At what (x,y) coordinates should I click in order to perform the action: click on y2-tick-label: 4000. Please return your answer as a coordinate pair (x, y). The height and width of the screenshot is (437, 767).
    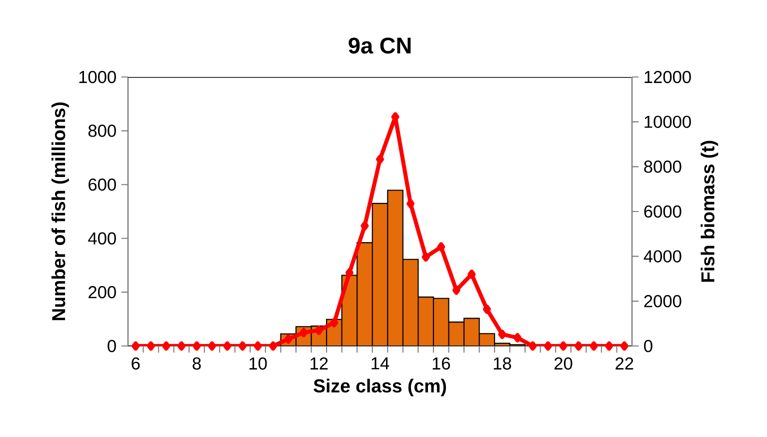
    Looking at the image, I should click on (663, 256).